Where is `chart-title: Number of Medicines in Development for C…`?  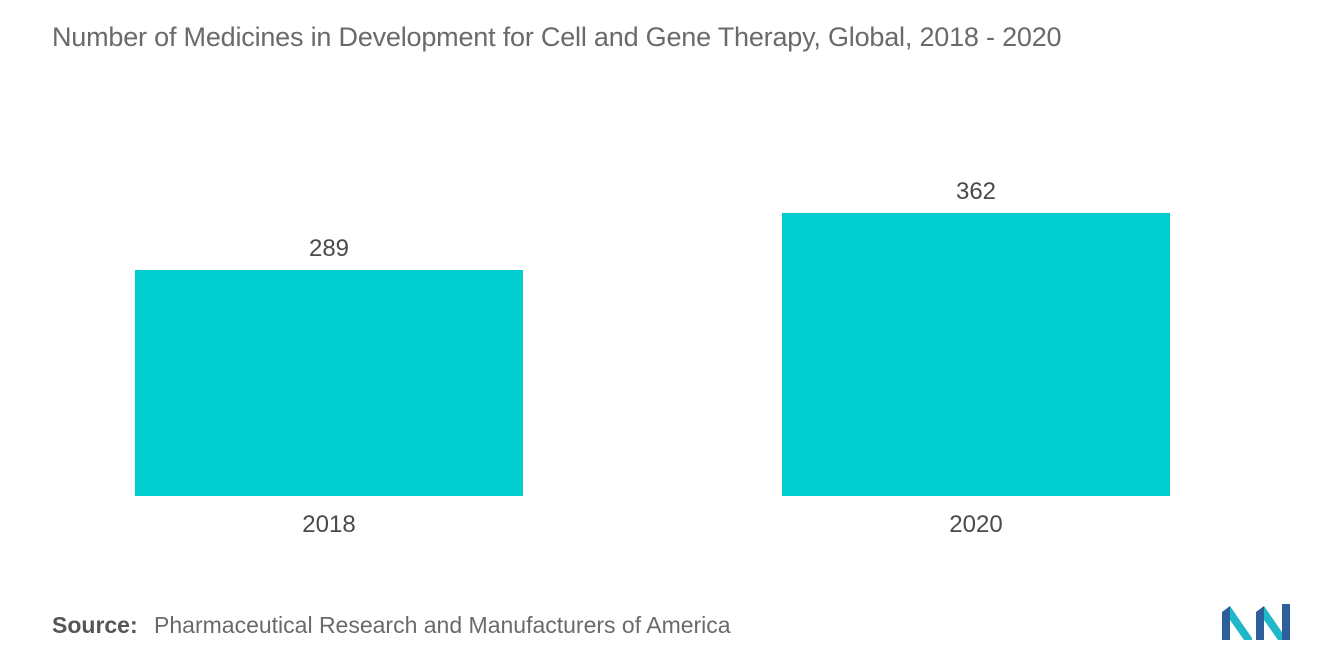
chart-title: Number of Medicines in Development for C… is located at coordinates (557, 37).